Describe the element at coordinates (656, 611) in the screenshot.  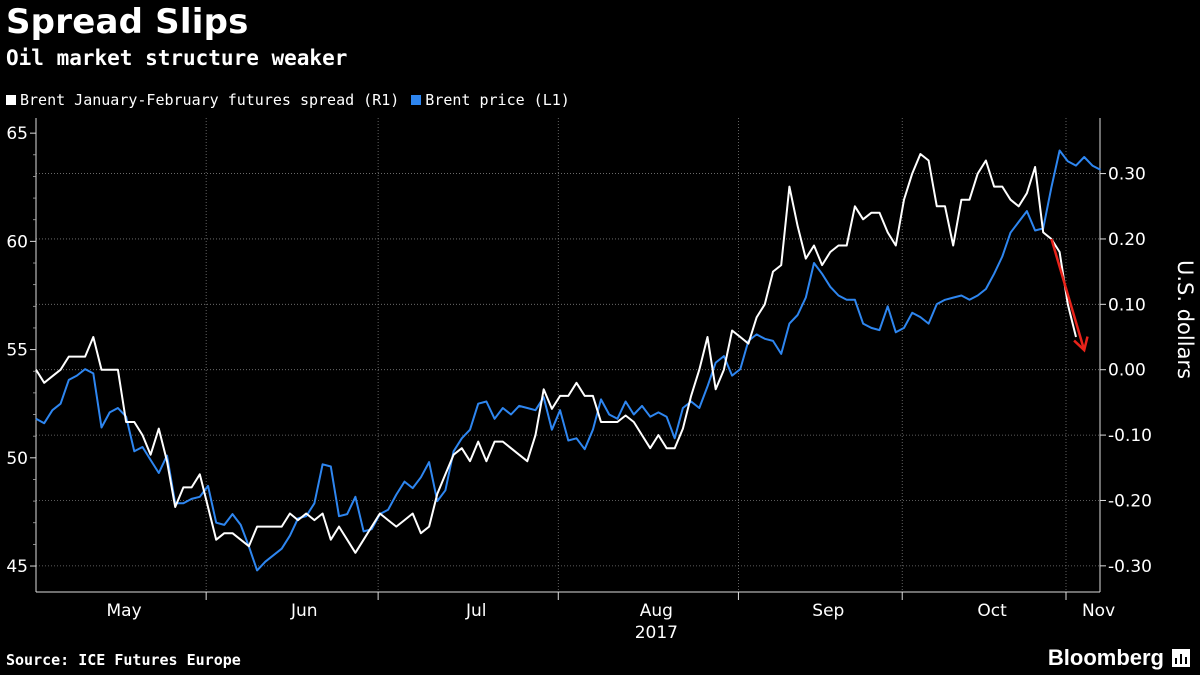
I see `x-axis-tick-label: Aug` at that location.